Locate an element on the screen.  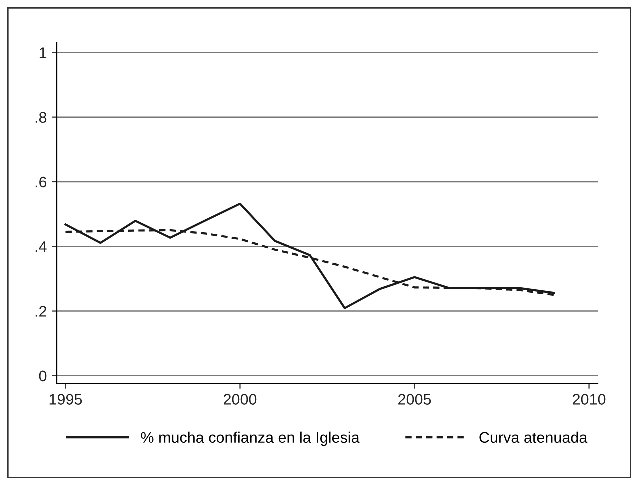
y-tick-label: .8 is located at coordinates (41, 118).